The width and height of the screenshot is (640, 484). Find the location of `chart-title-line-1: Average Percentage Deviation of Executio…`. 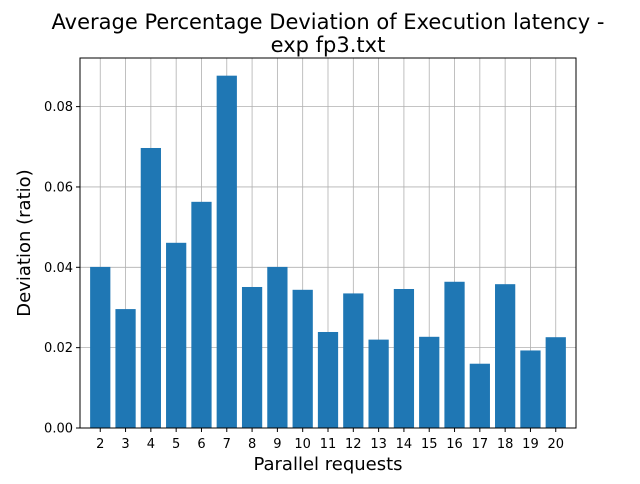

chart-title-line-1: Average Percentage Deviation of Executio… is located at coordinates (328, 22).